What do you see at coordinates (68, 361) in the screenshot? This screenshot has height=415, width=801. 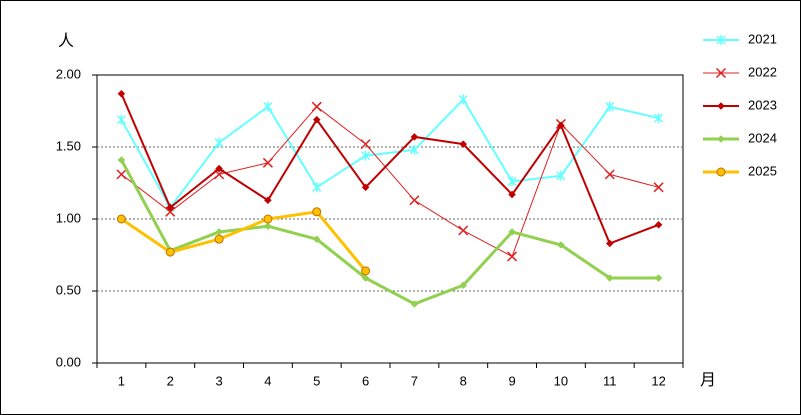 I see `y-tick-label: 0.00` at bounding box center [68, 361].